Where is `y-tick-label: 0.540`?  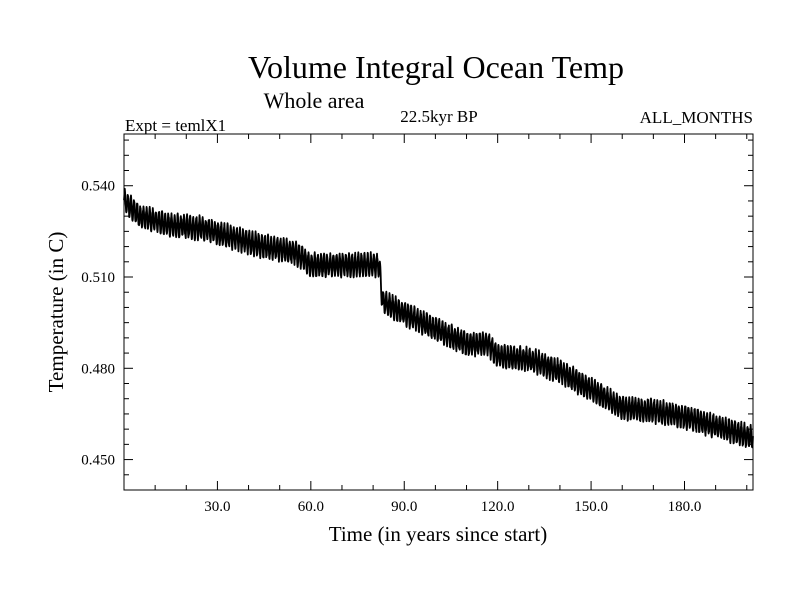
y-tick-label: 0.540 is located at coordinates (98, 187).